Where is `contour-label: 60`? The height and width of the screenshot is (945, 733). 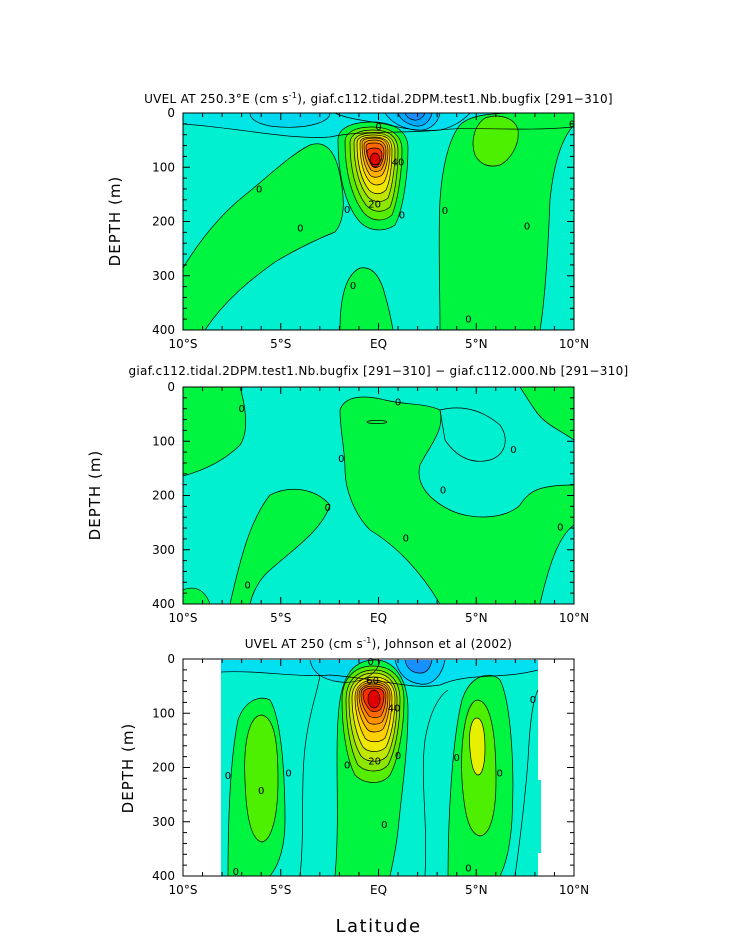 contour-label: 60 is located at coordinates (372, 681).